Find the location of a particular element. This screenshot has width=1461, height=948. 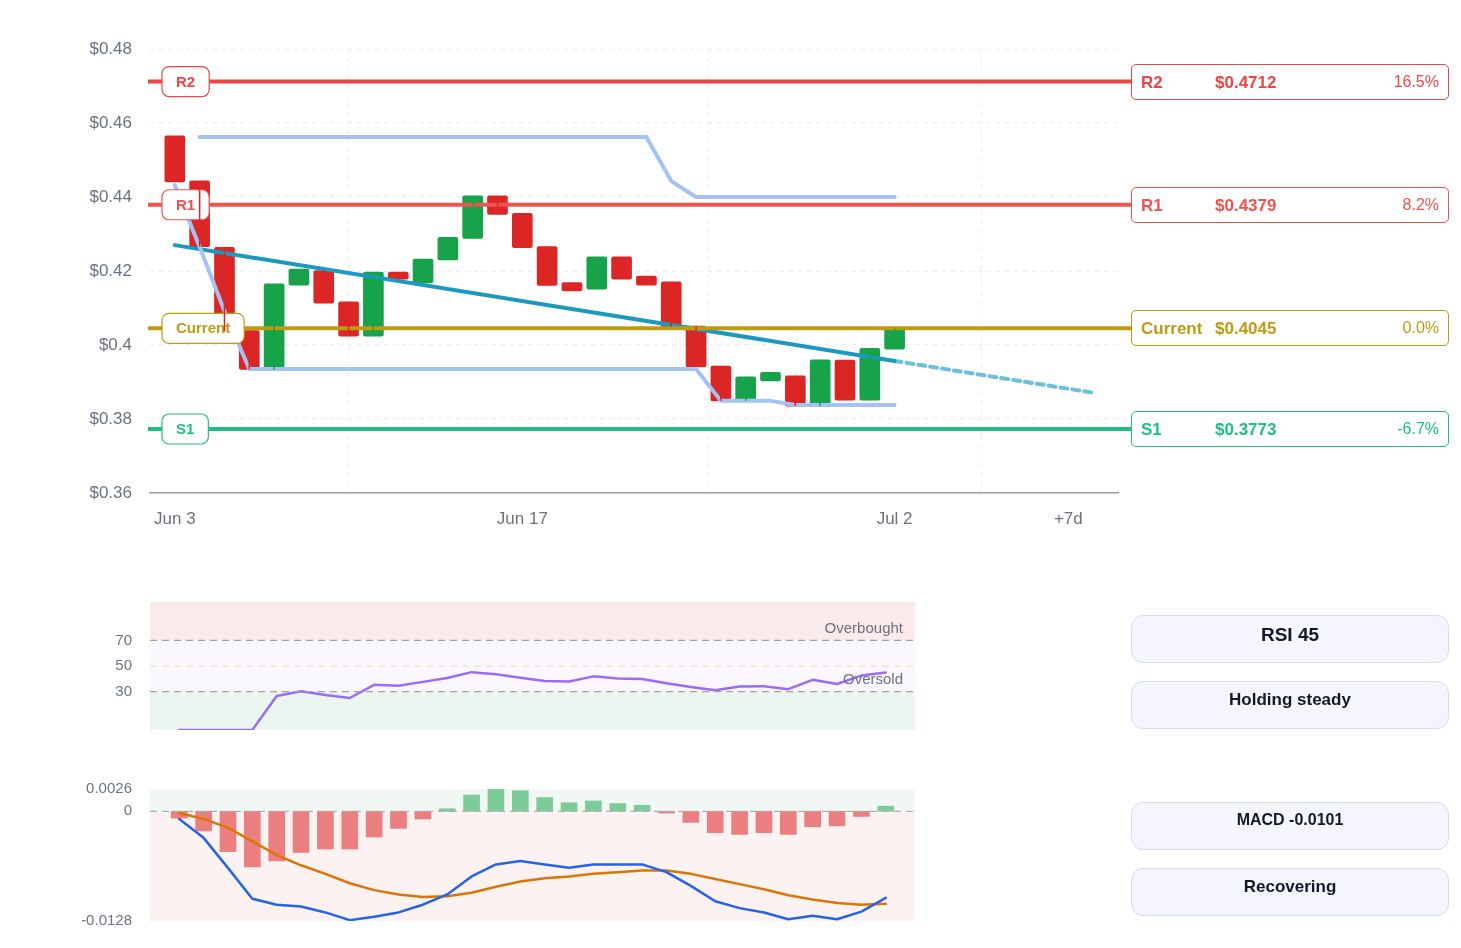

y-tick-label: $0.48 is located at coordinates (110, 48).